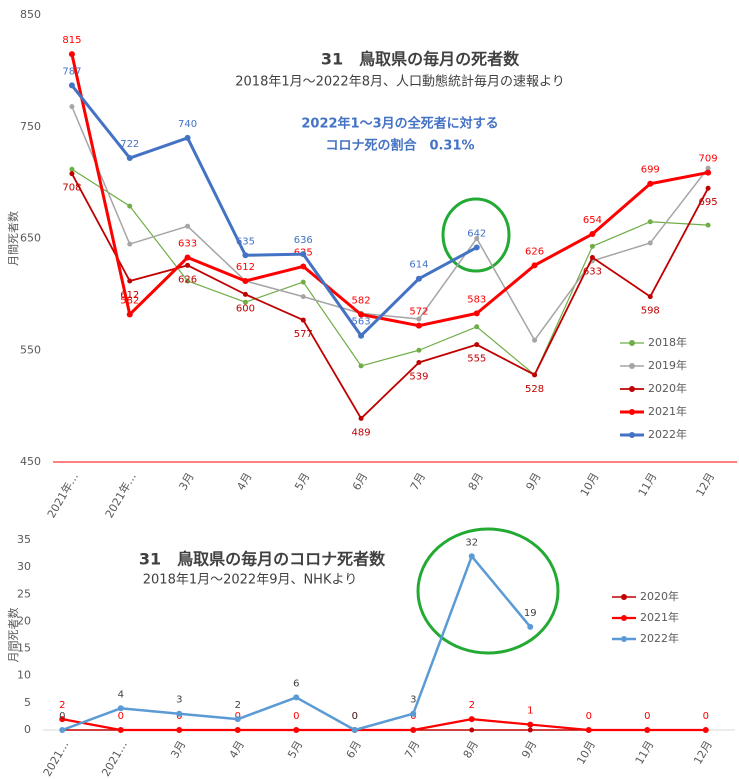 The image size is (739, 779). What do you see at coordinates (708, 202) in the screenshot?
I see `data-label: 695` at bounding box center [708, 202].